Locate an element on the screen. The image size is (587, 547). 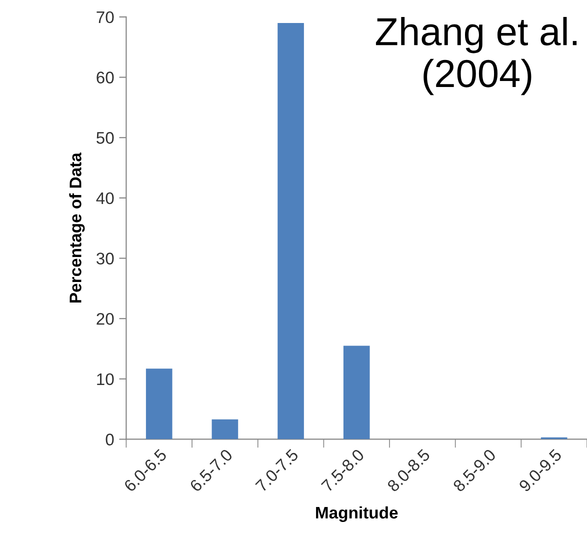
y-tick-label: 70 is located at coordinates (105, 17).